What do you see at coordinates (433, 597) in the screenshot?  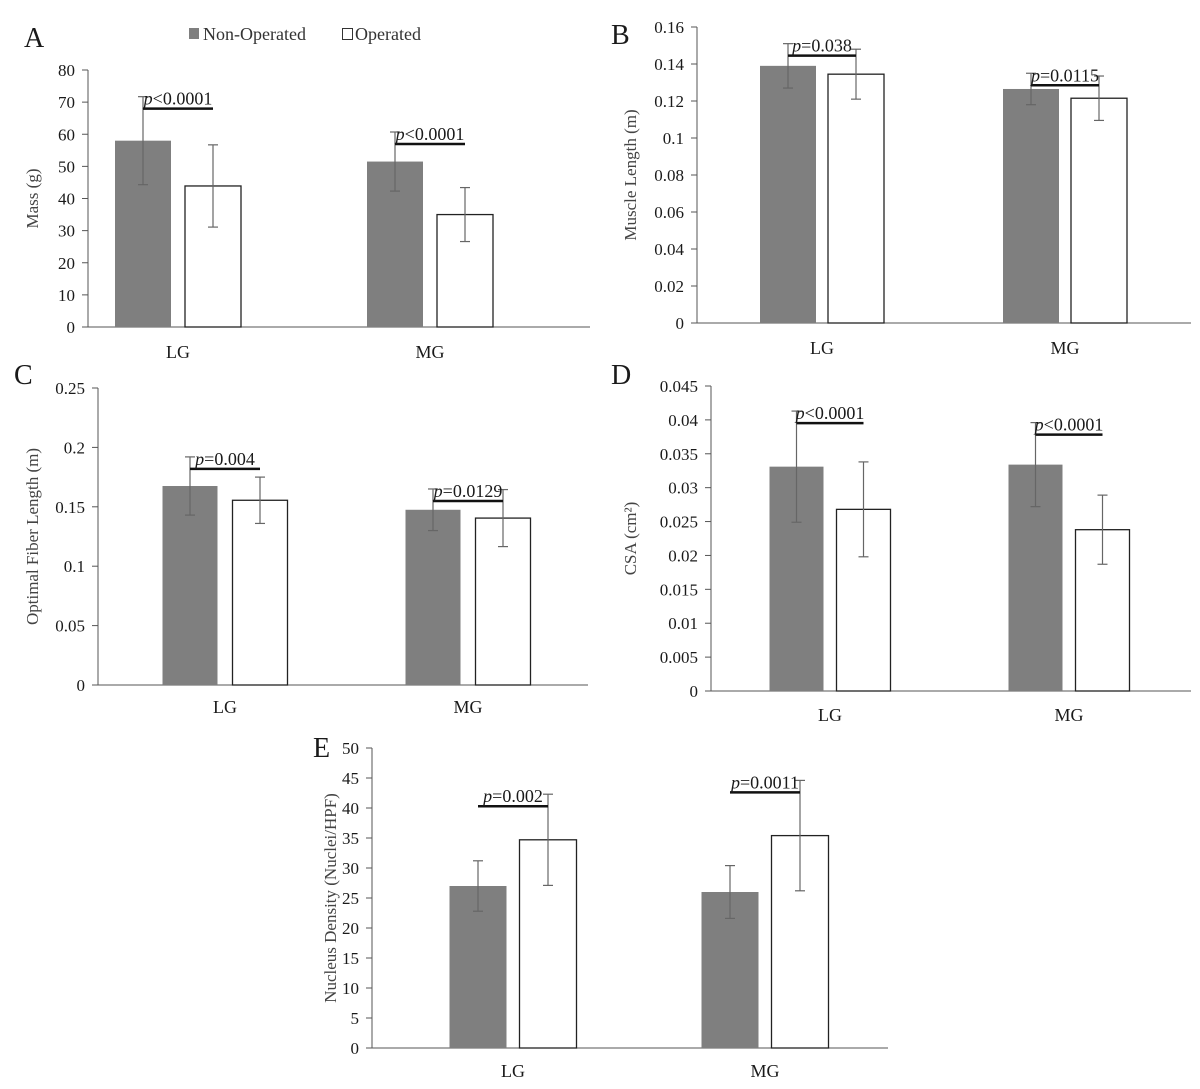 I see `bar-non-operated-mg` at bounding box center [433, 597].